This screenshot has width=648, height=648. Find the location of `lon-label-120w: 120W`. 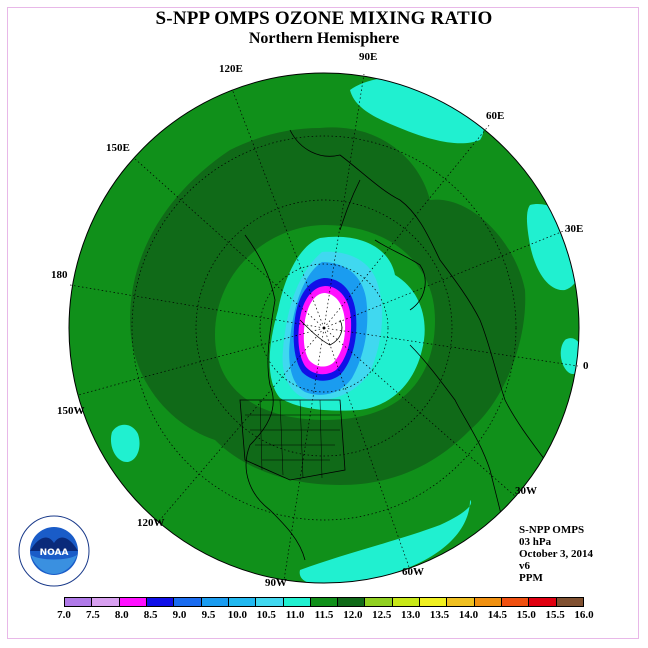

lon-label-120w: 120W is located at coordinates (151, 523).